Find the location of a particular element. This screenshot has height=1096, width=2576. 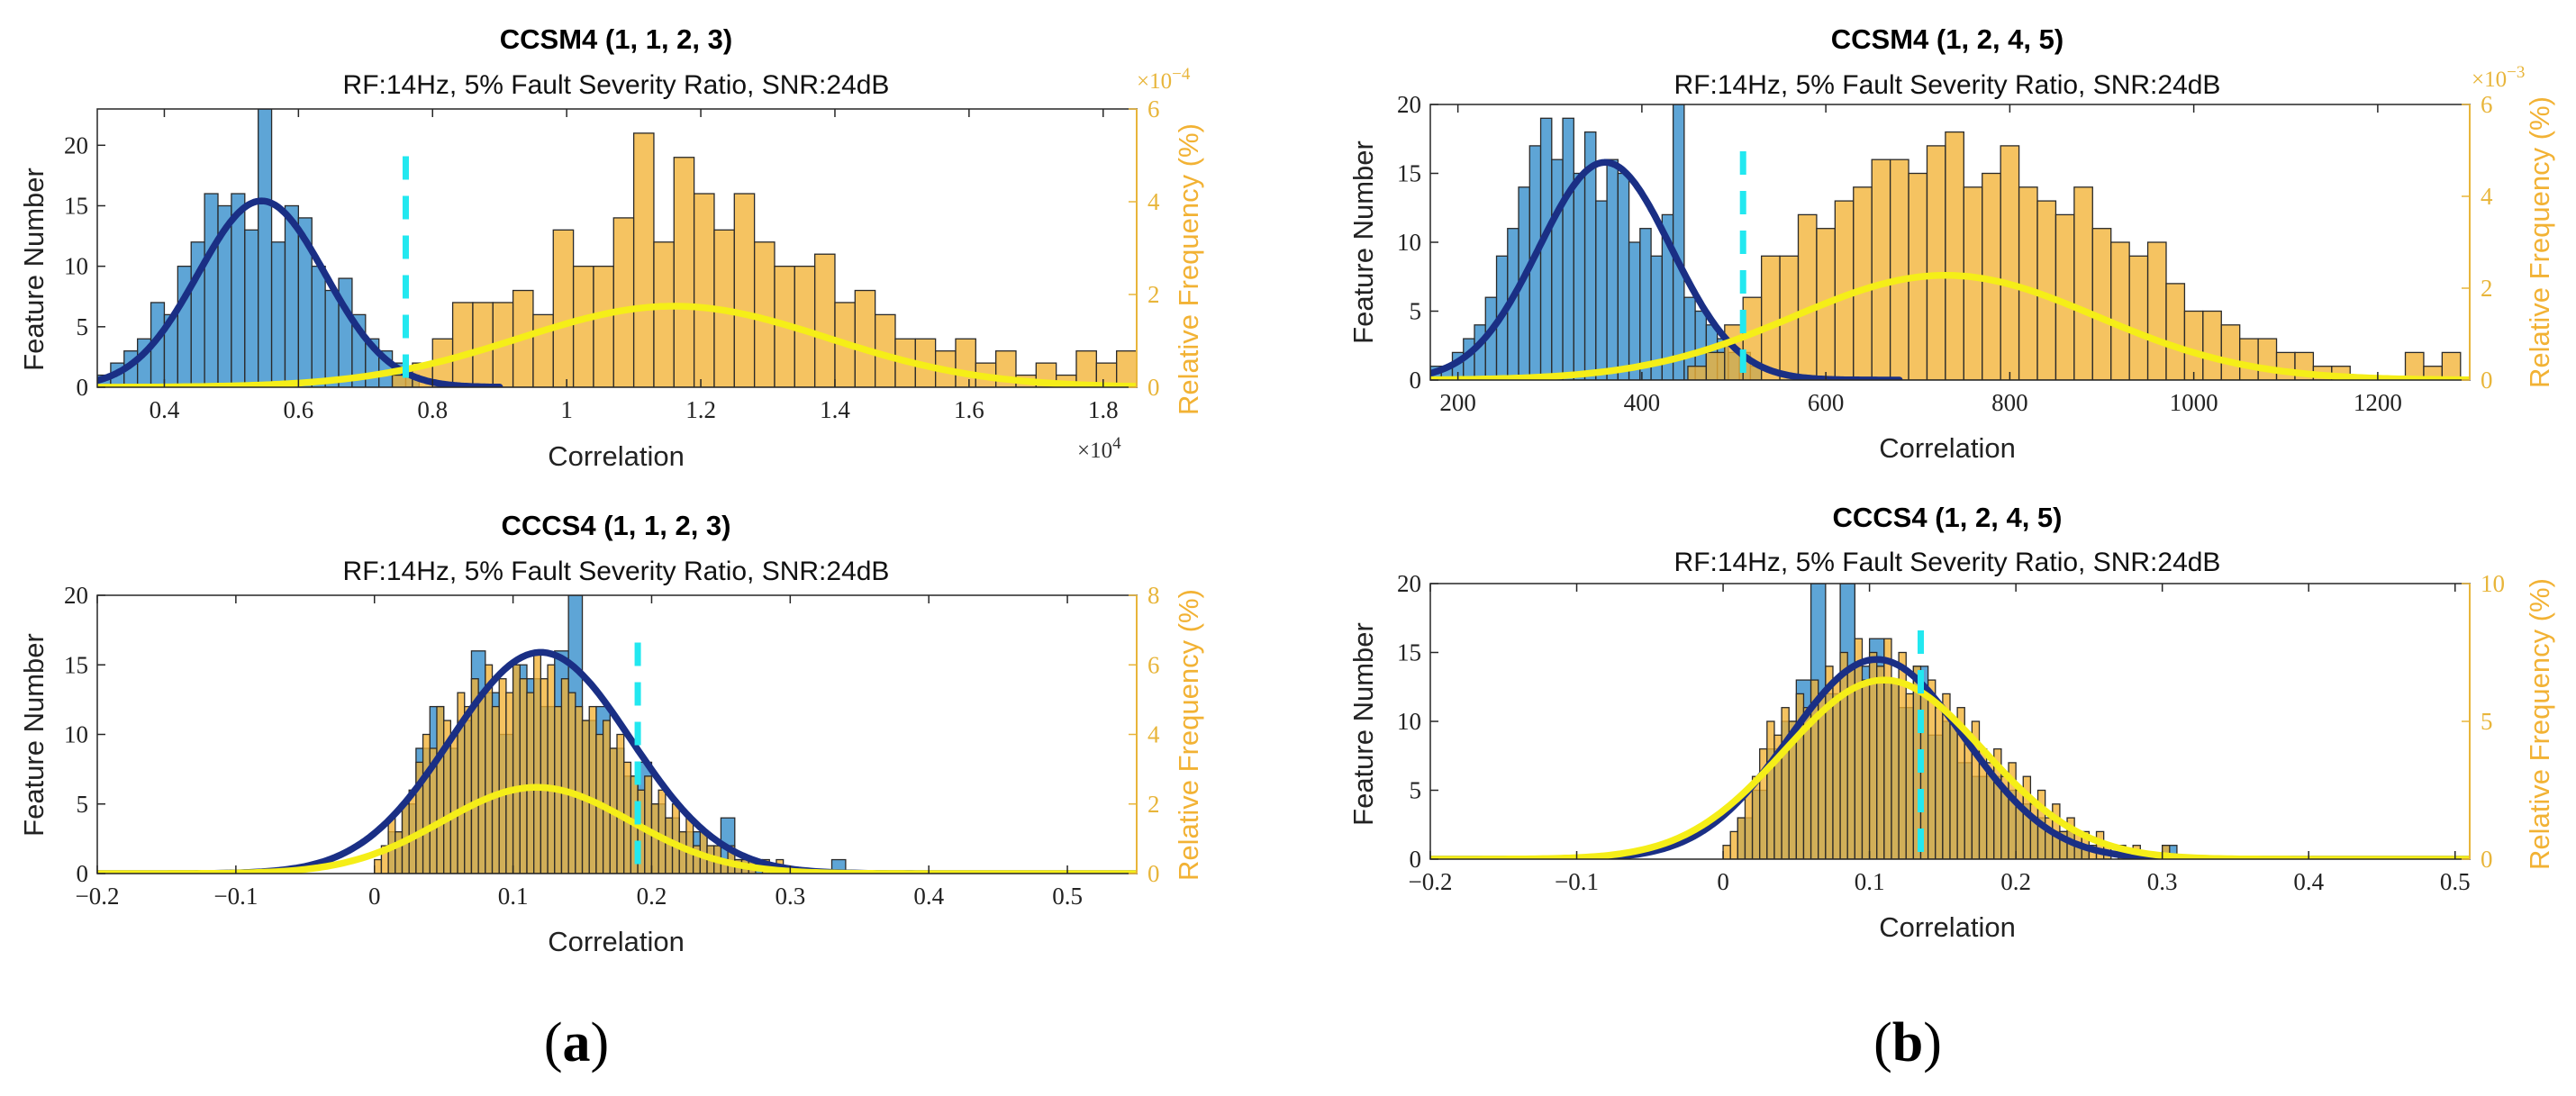

y-tick-label: 10 is located at coordinates (76, 734).